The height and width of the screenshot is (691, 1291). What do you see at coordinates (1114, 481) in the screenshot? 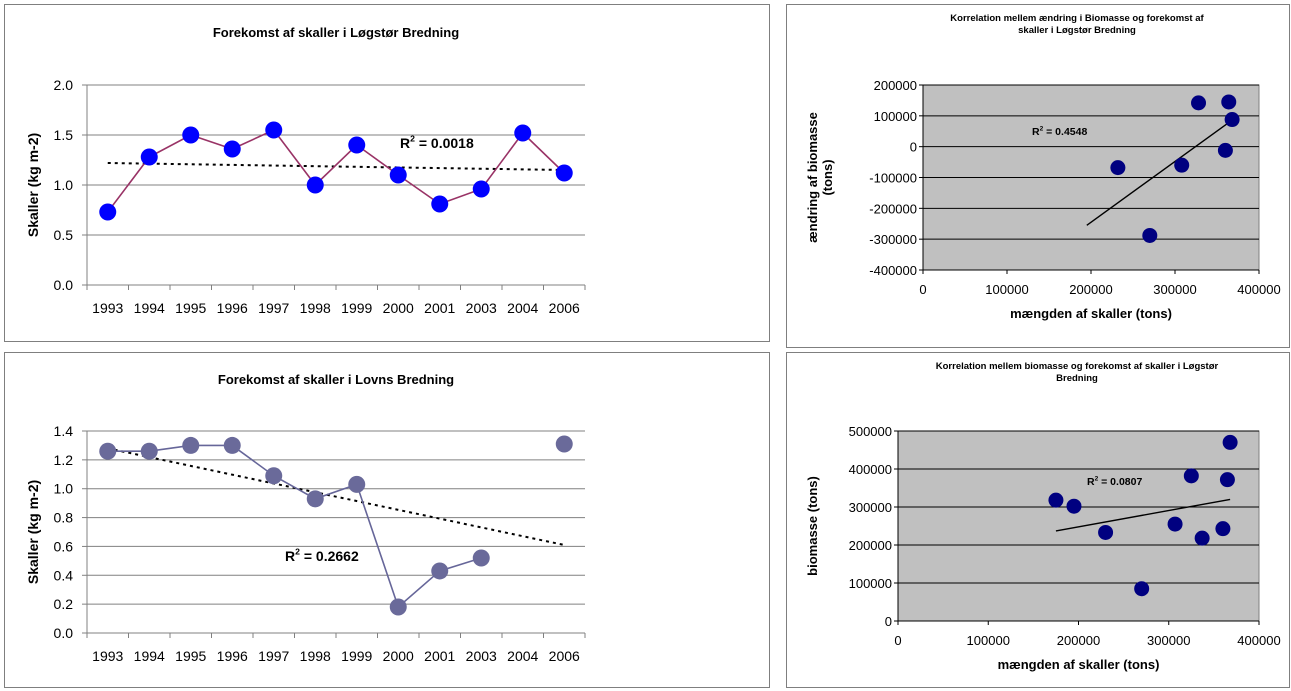
I see `r2-label: R2 = 0.0807` at bounding box center [1114, 481].